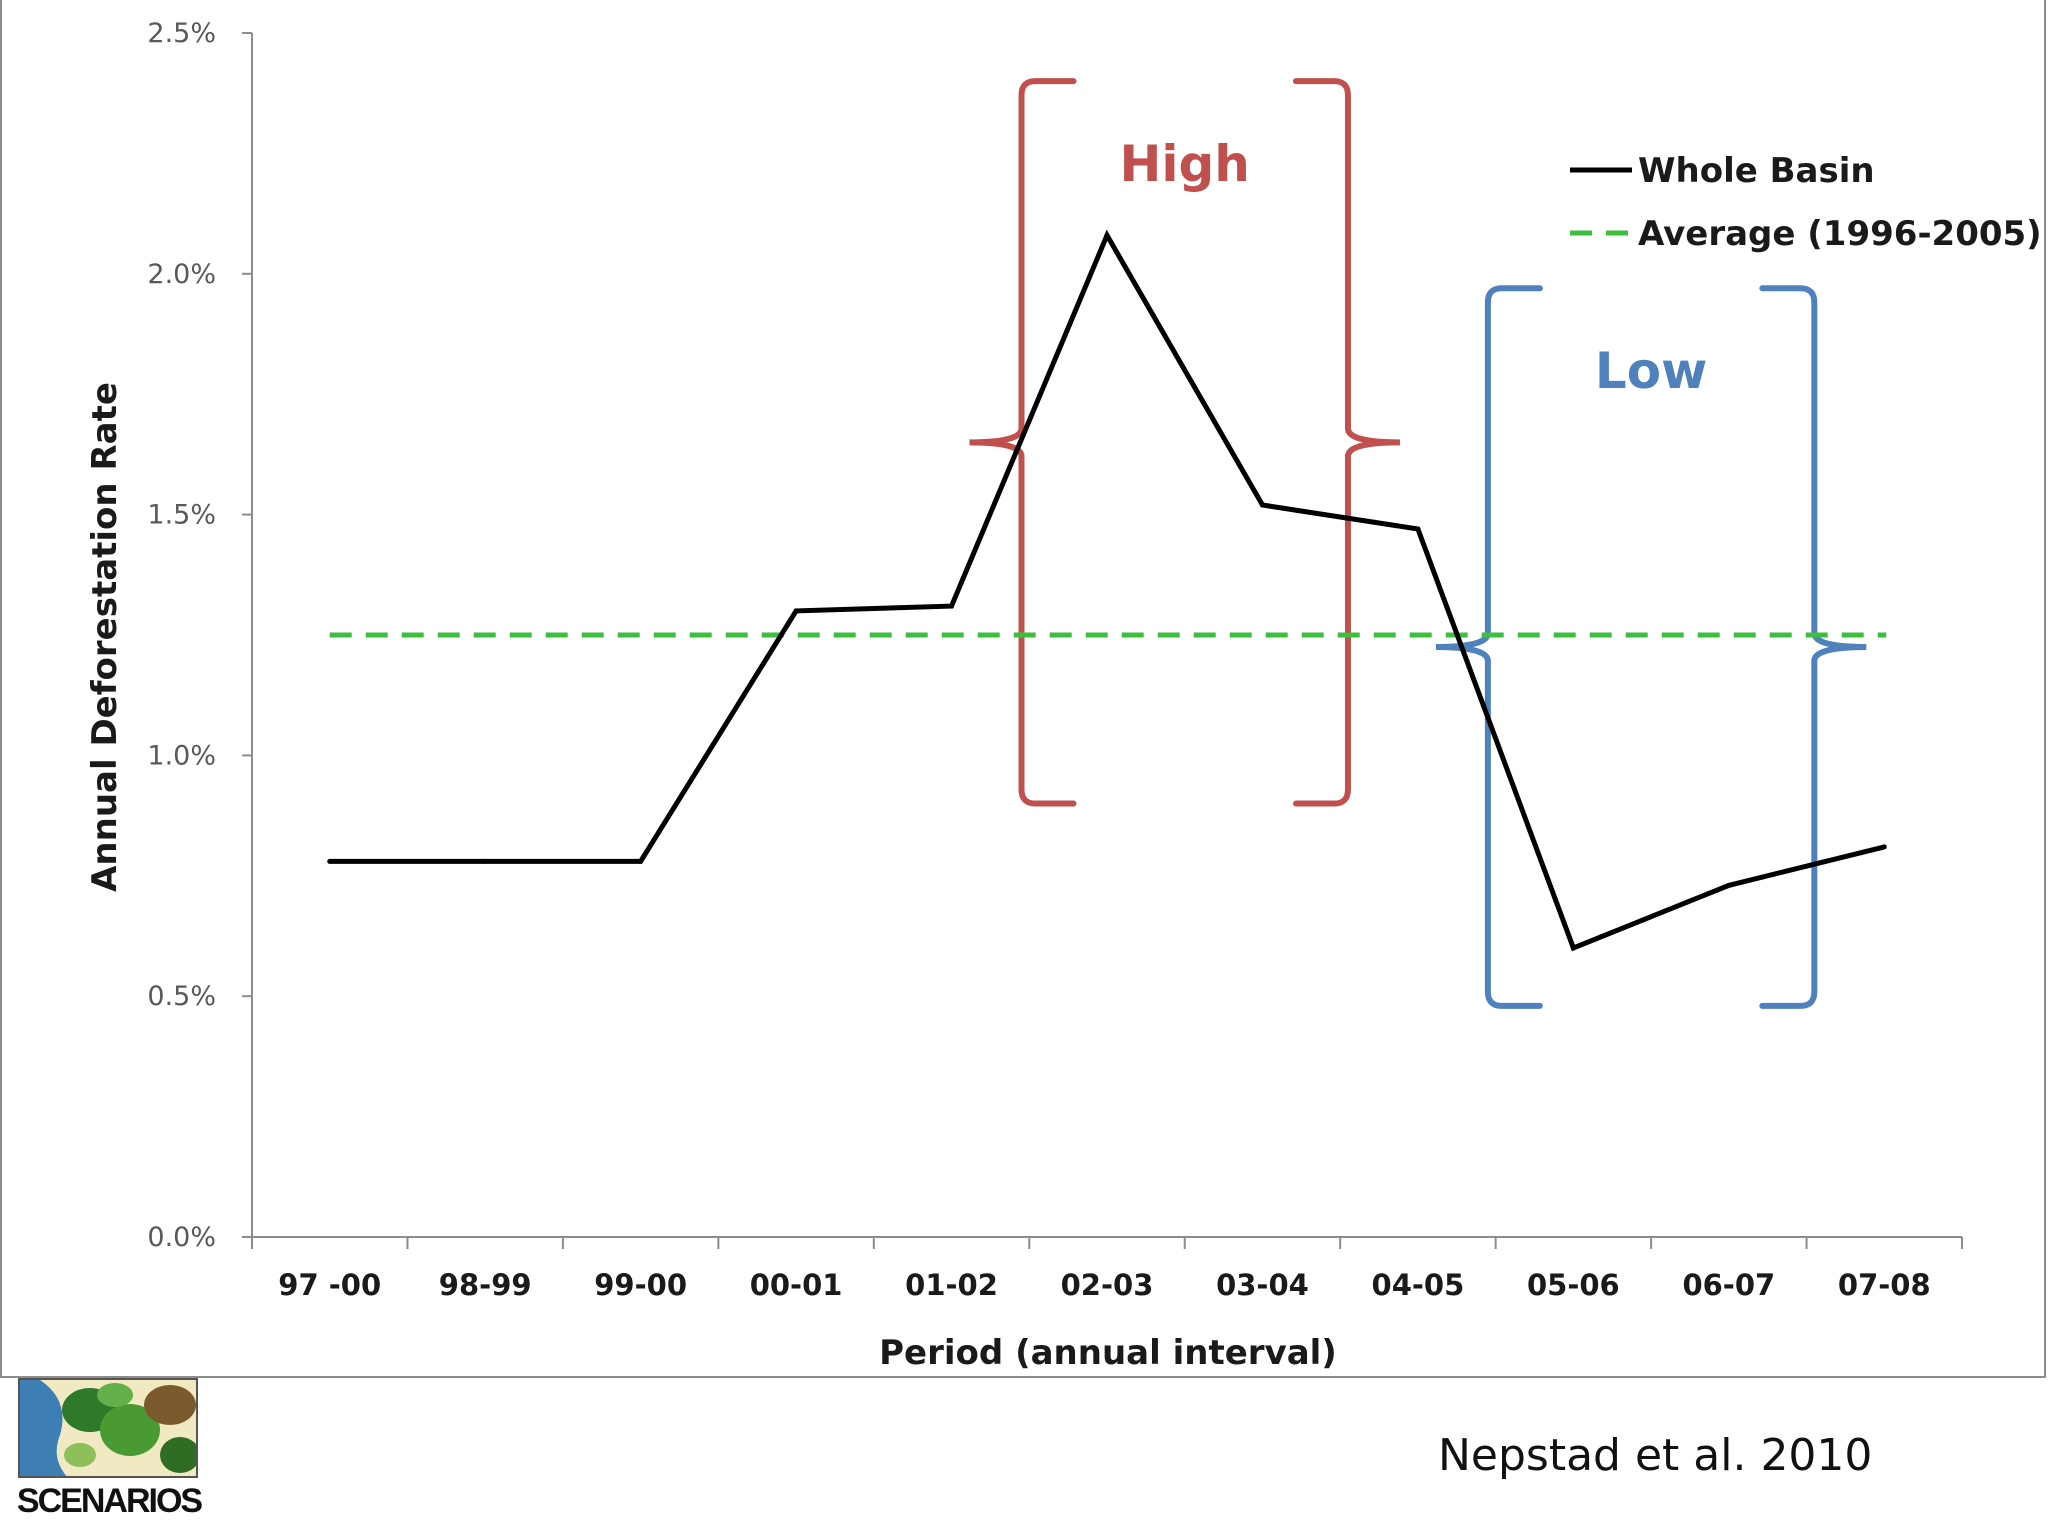 Image resolution: width=2048 pixels, height=1536 pixels. Describe the element at coordinates (181, 274) in the screenshot. I see `y-tick-label: 2.0%` at that location.